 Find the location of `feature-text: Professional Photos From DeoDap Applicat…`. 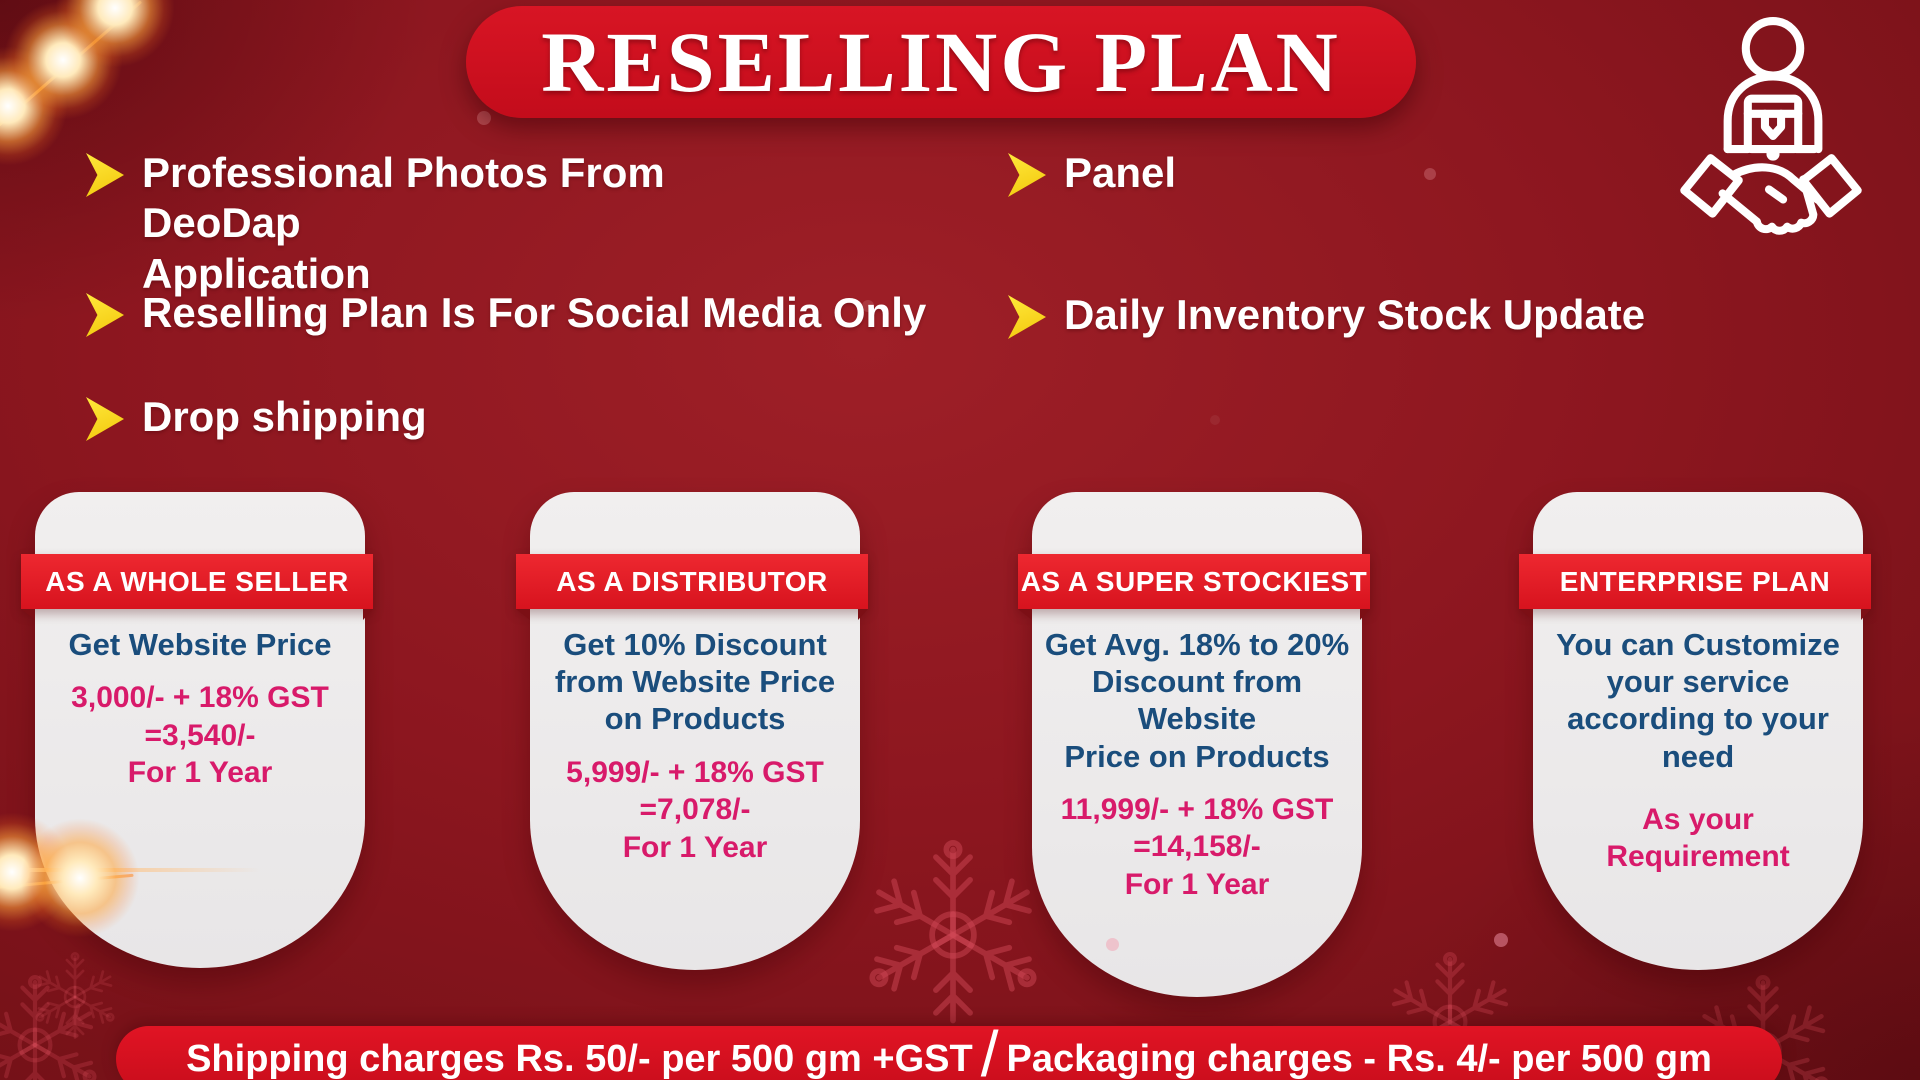

feature-text: Professional Photos From DeoDap Applicat… is located at coordinates (403, 223).